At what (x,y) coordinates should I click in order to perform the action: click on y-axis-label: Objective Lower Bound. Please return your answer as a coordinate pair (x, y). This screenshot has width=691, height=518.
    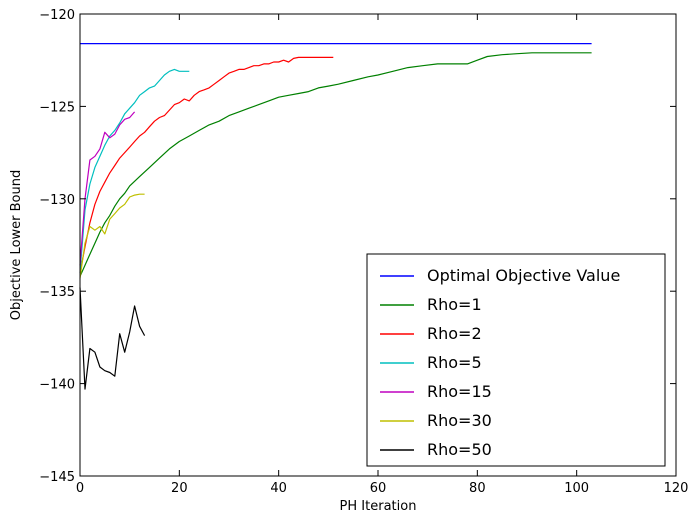
    Looking at the image, I should click on (16, 245).